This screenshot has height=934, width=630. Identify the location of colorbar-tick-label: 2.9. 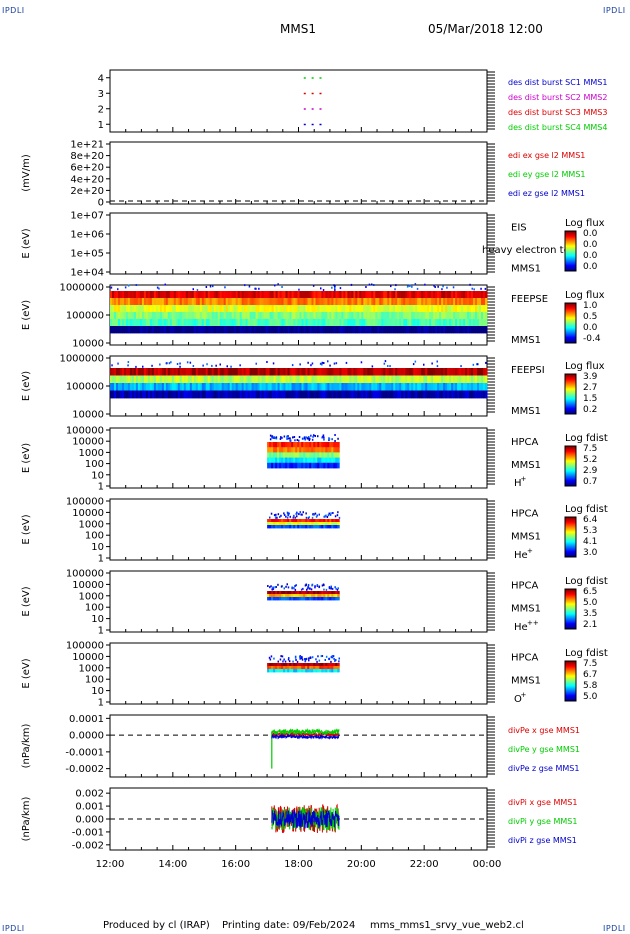
(590, 471).